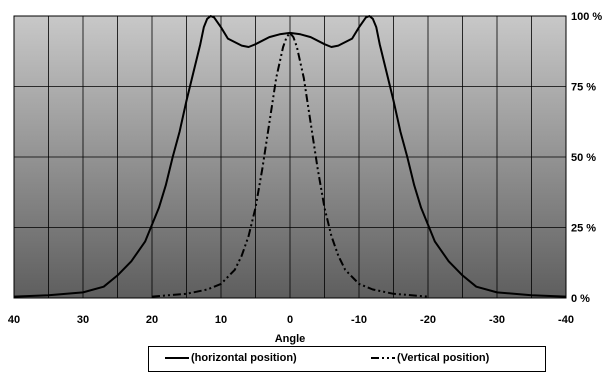 Image resolution: width=612 pixels, height=376 pixels. I want to click on x-tick-label: 10, so click(221, 320).